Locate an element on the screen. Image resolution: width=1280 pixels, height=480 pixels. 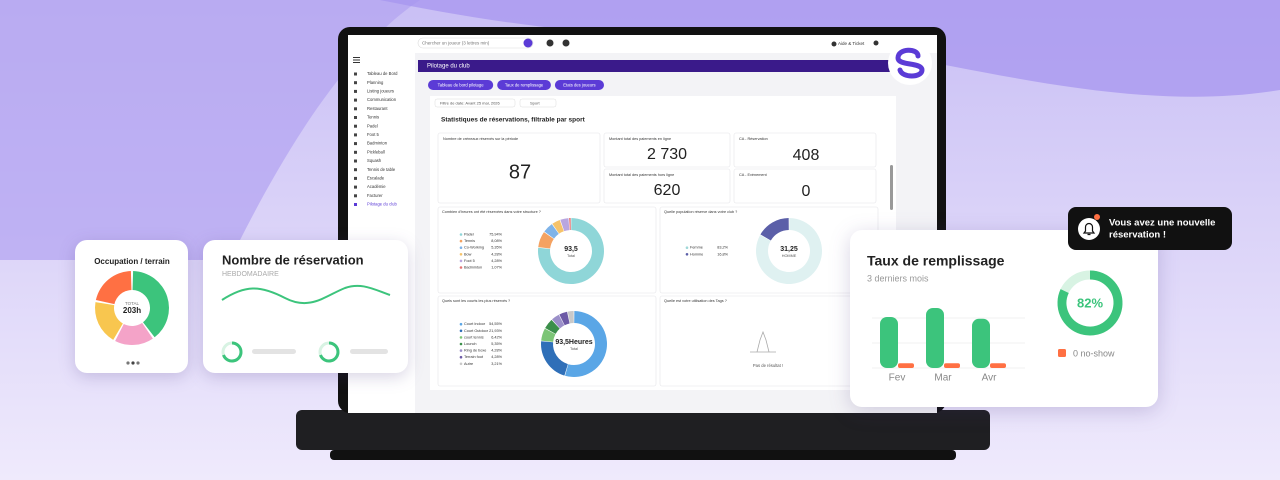
menu-item: Pickleball is located at coordinates (376, 151).